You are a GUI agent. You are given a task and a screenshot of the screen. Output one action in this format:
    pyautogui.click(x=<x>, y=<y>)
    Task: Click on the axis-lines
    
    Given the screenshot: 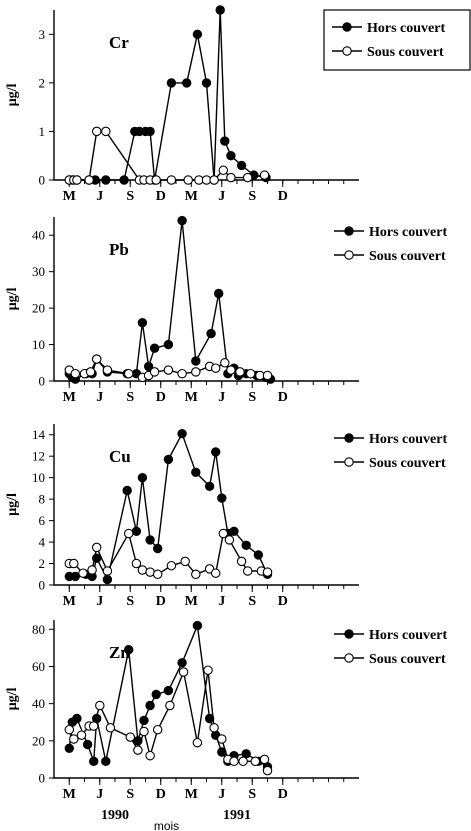 What is the action you would take?
    pyautogui.click(x=206, y=95)
    